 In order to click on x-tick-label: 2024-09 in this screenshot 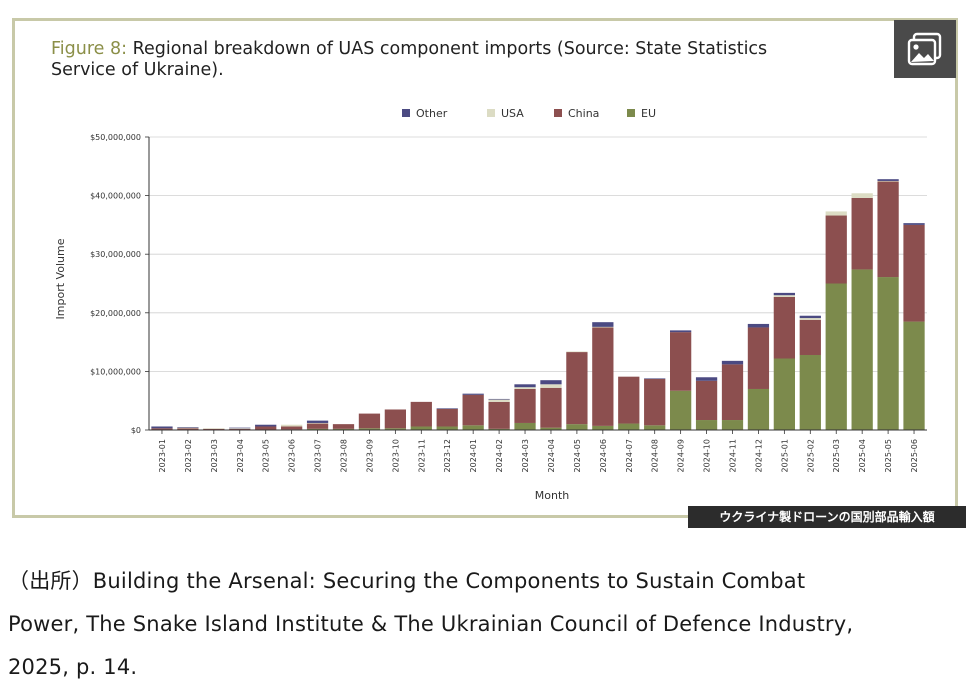, I will do `click(681, 455)`.